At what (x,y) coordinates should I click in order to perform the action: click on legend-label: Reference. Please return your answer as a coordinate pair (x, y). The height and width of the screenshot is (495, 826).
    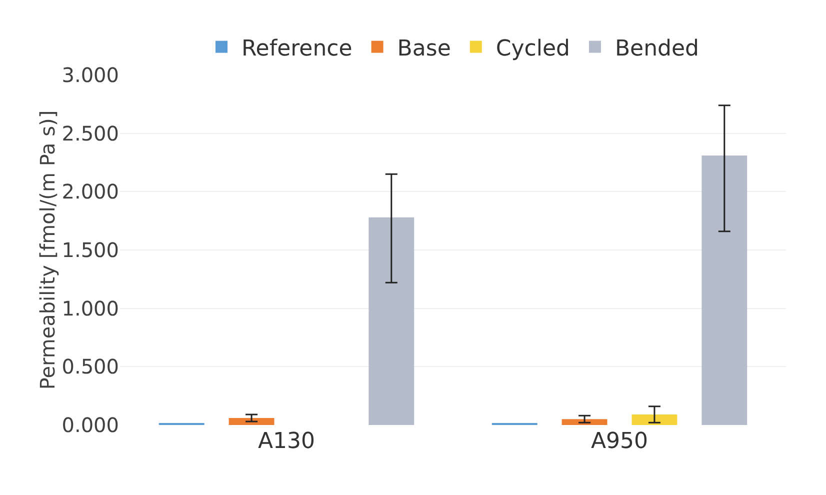
    Looking at the image, I should click on (297, 49).